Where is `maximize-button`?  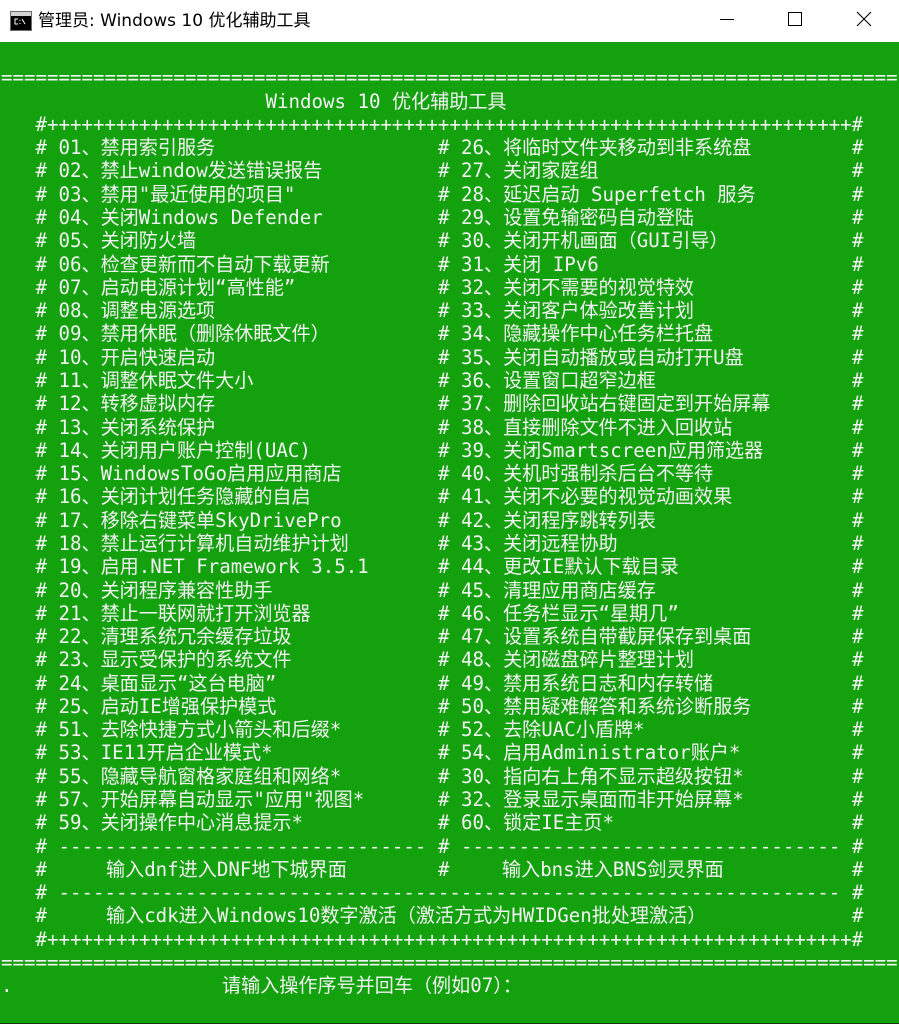 maximize-button is located at coordinates (795, 21).